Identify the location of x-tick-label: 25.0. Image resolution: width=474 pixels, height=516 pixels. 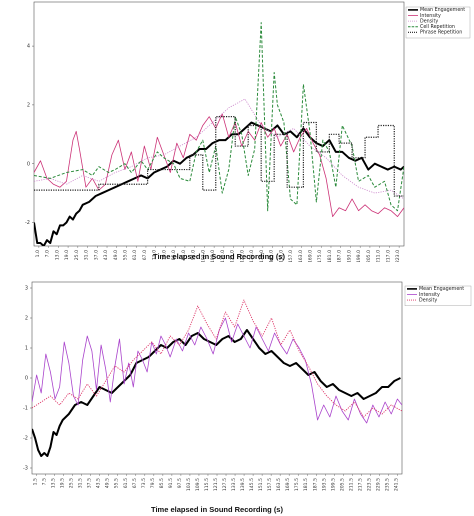
(77, 255).